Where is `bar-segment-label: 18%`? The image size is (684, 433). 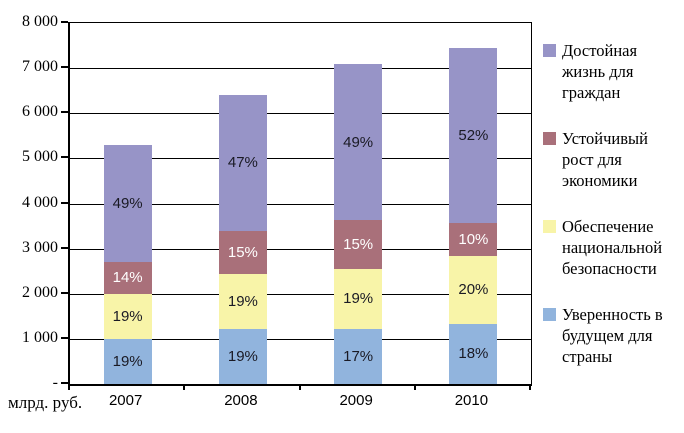 bar-segment-label: 18% is located at coordinates (473, 354).